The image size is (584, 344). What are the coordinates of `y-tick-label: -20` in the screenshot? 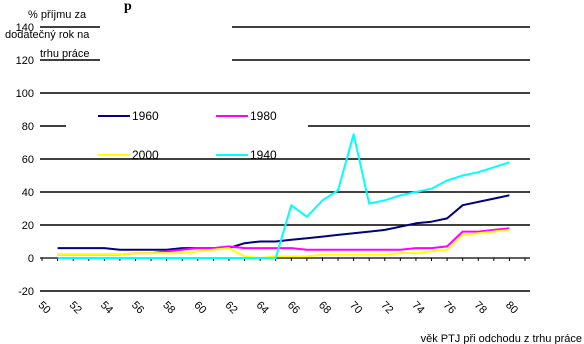 It's located at (26, 292).